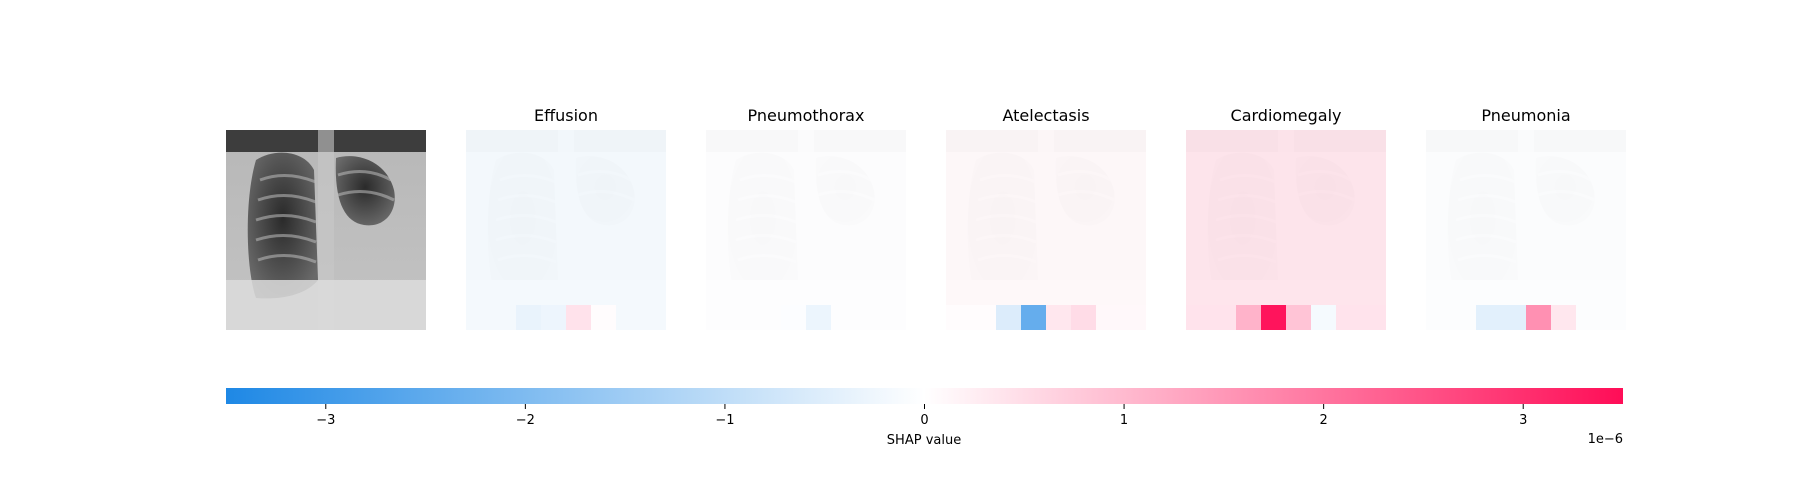 The image size is (1800, 500). I want to click on colorbar-label: SHAP value, so click(924, 440).